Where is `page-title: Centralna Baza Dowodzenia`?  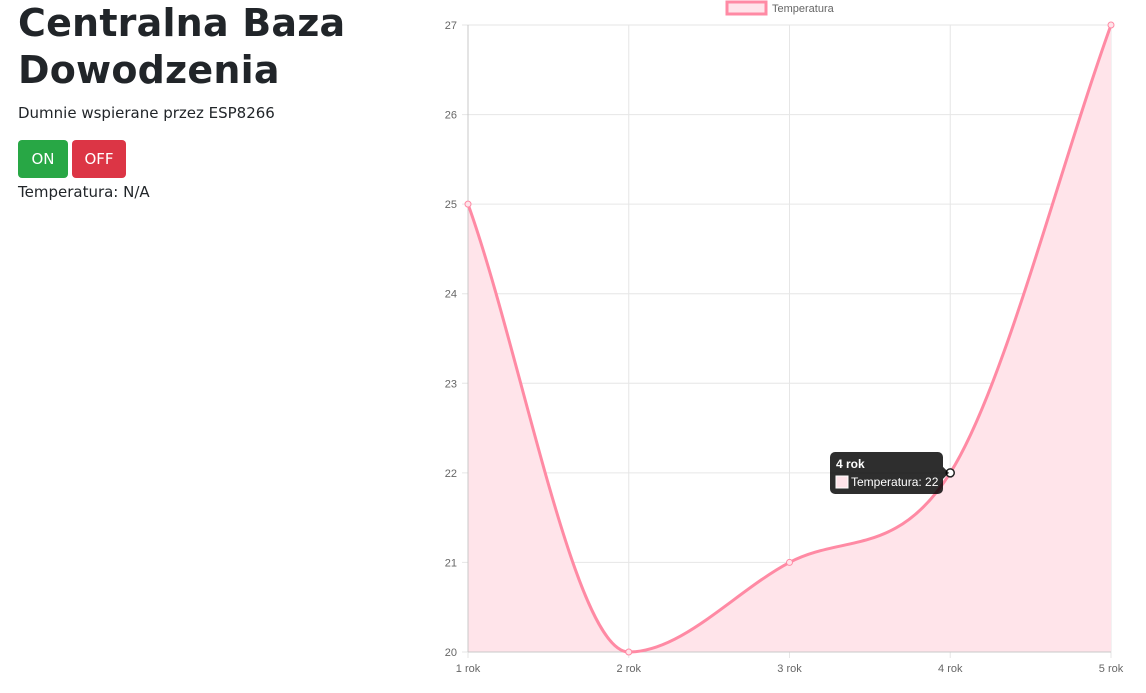
page-title: Centralna Baza Dowodzenia is located at coordinates (182, 46).